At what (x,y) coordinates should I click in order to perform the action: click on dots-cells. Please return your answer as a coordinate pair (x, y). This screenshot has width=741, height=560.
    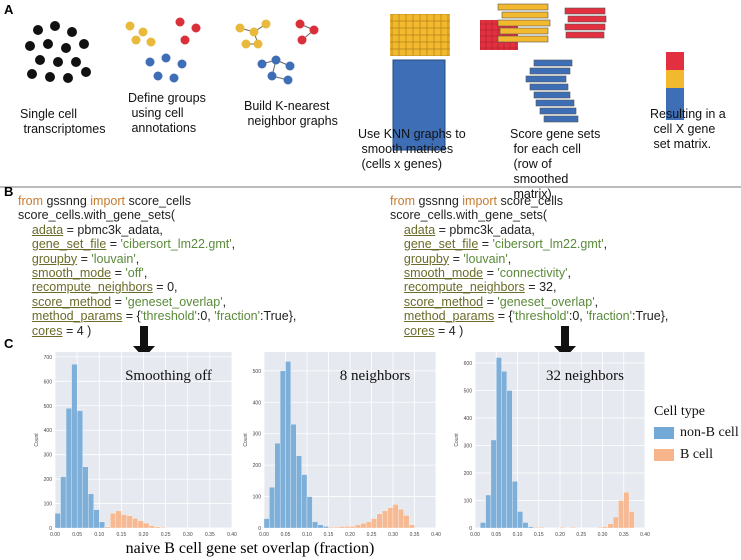
    Looking at the image, I should click on (58, 52).